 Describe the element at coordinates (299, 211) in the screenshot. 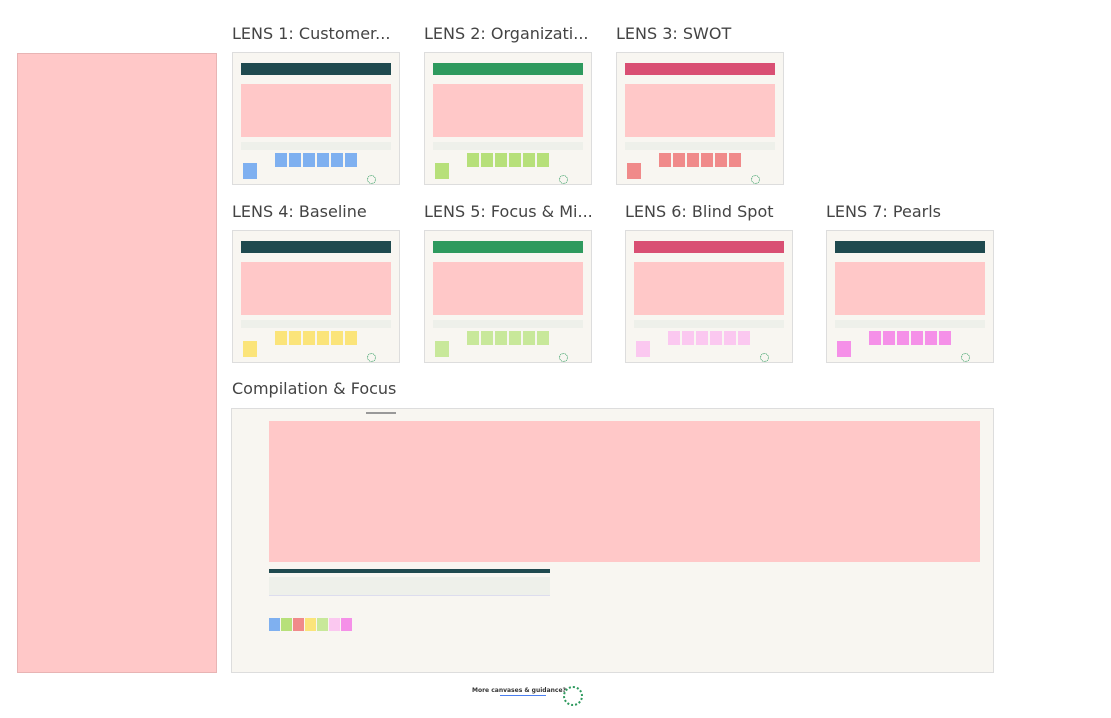

I see `frame-title: LENS 4: Baseline` at that location.